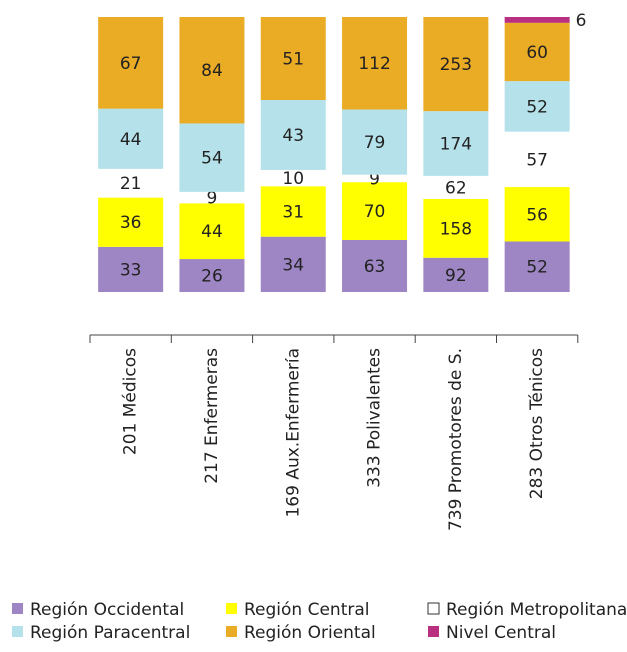 The width and height of the screenshot is (627, 652). What do you see at coordinates (536, 610) in the screenshot?
I see `legend-label: Región Metropolitana` at bounding box center [536, 610].